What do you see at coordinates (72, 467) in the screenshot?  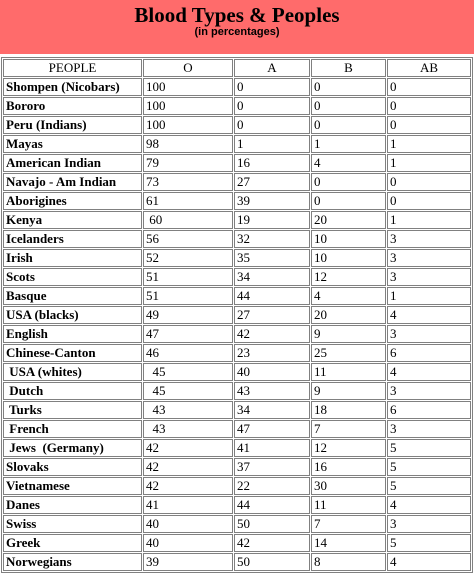 I see `cell-people: Slovaks` at bounding box center [72, 467].